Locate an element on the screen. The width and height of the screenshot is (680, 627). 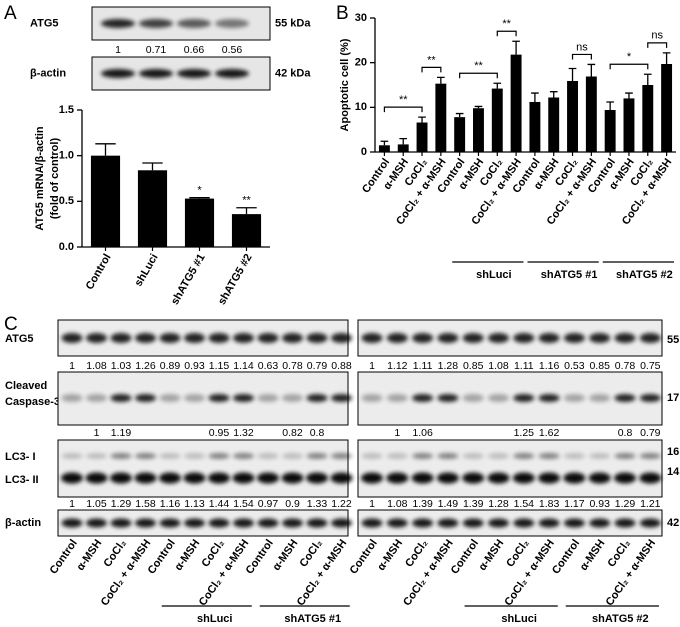
blot-label: LC3- II is located at coordinates (22, 480).